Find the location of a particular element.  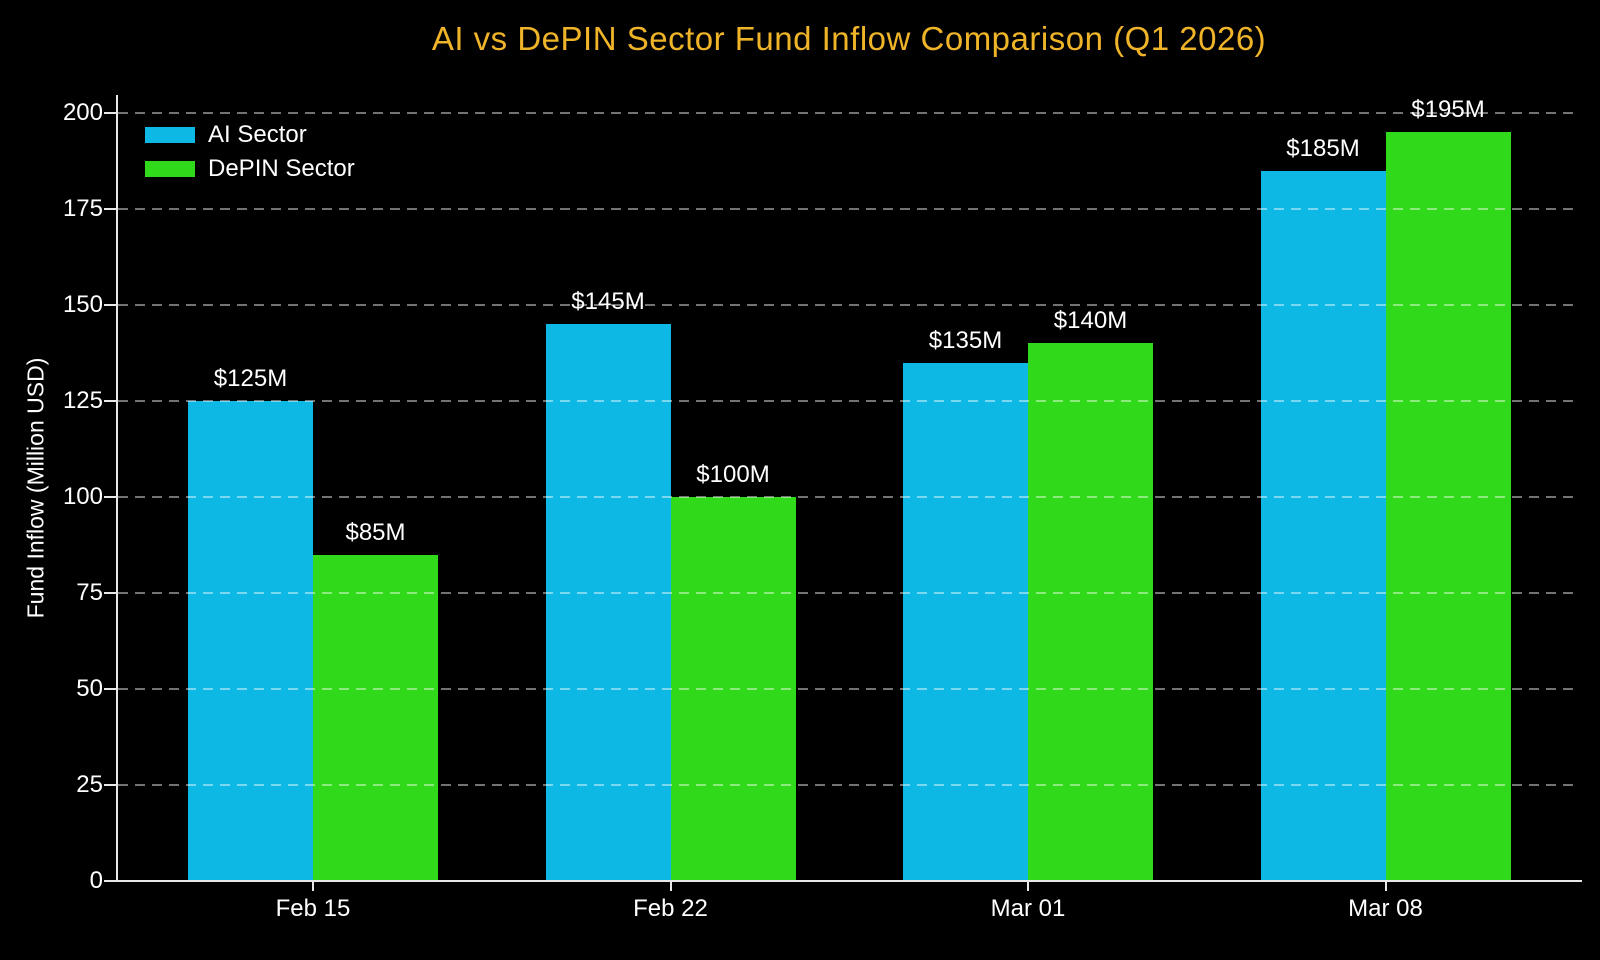

legend-item-ai-sector: AI Sector is located at coordinates (250, 135).